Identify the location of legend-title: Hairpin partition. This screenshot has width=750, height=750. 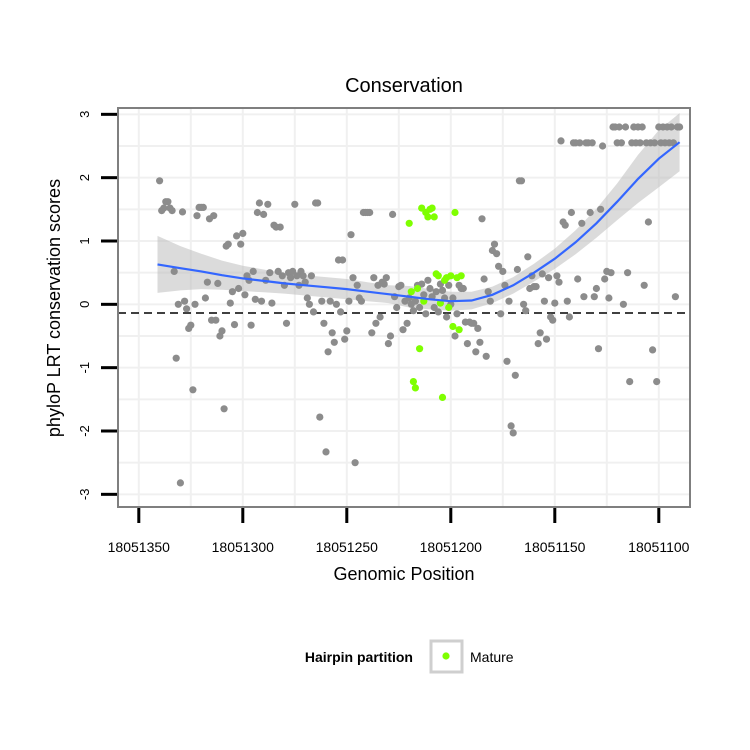
(359, 657).